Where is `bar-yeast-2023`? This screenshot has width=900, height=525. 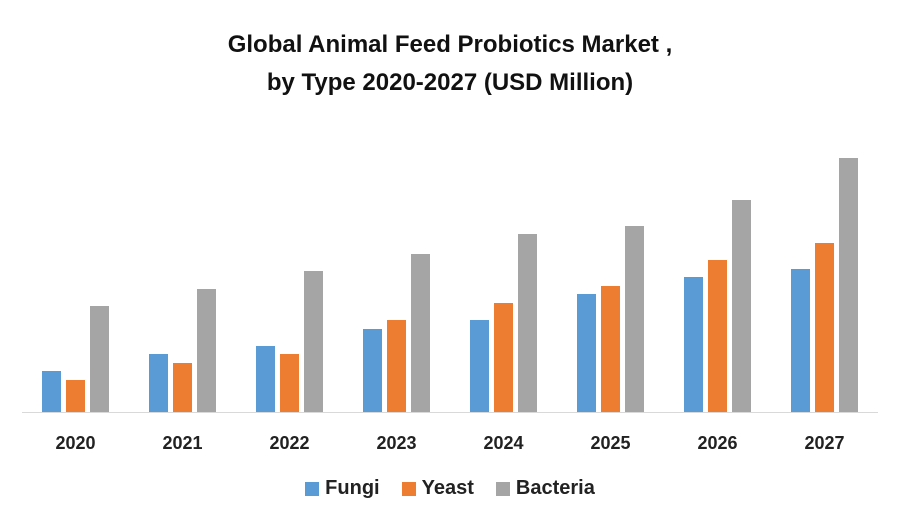 bar-yeast-2023 is located at coordinates (396, 366).